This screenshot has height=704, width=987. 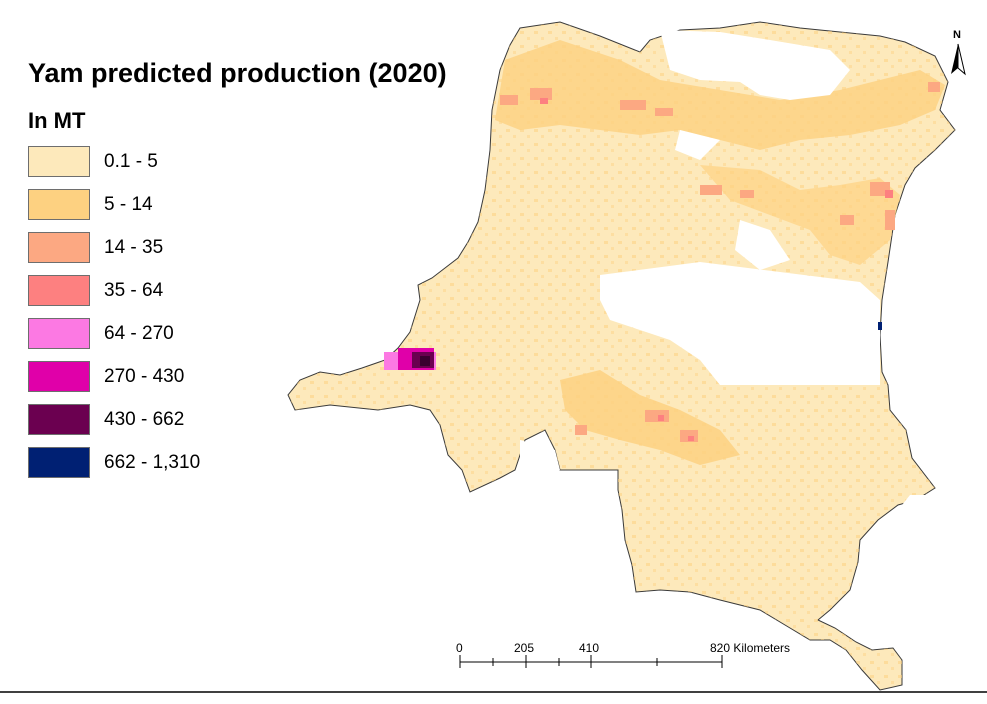 I want to click on legend-label: 430 - 662, so click(x=144, y=419).